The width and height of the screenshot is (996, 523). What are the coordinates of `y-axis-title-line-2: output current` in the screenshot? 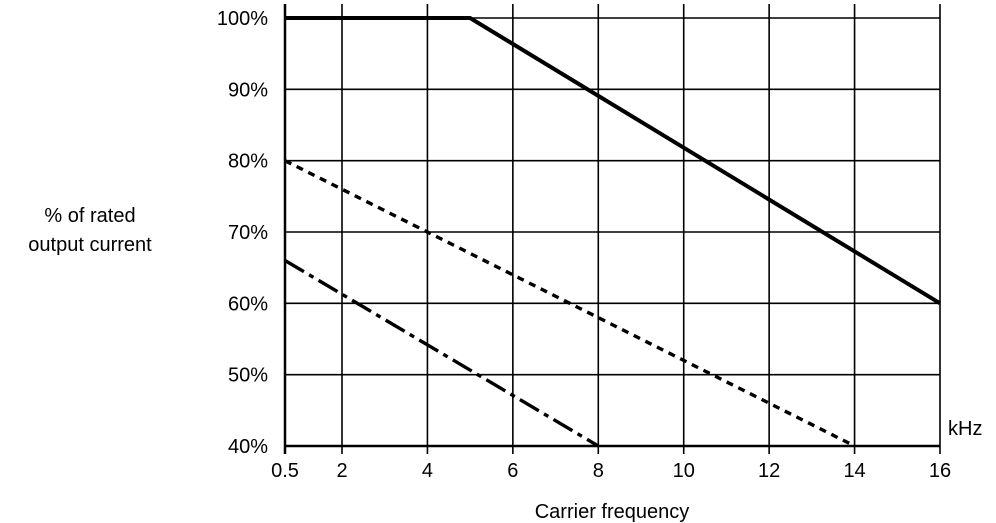 It's located at (90, 245).